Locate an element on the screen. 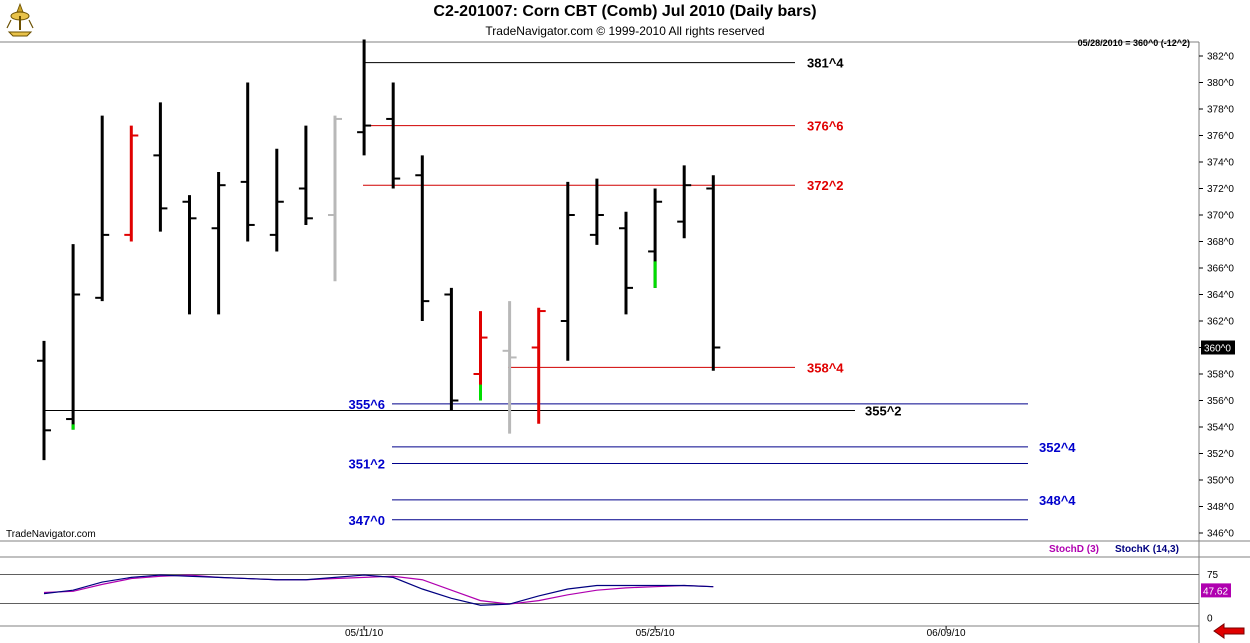 The width and height of the screenshot is (1250, 643). stochastic-panel: 75 0 47.62 is located at coordinates (615, 597).